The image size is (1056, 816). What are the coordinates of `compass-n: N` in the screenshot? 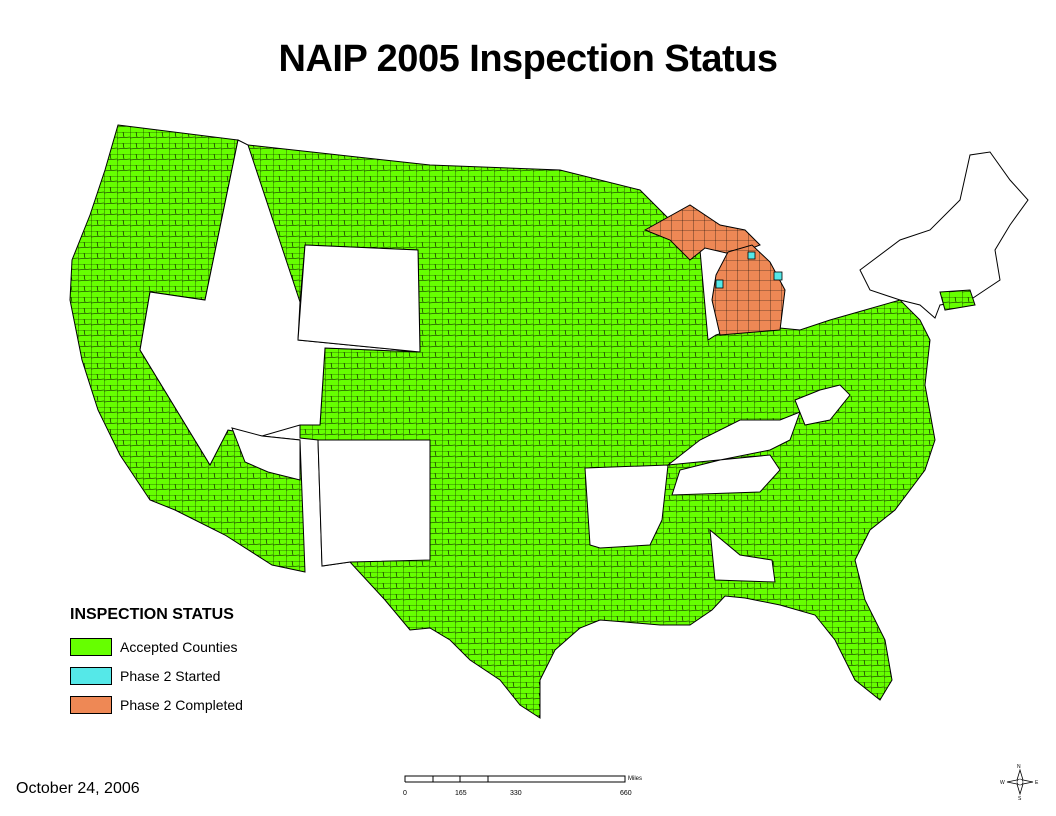 It's located at (1019, 767).